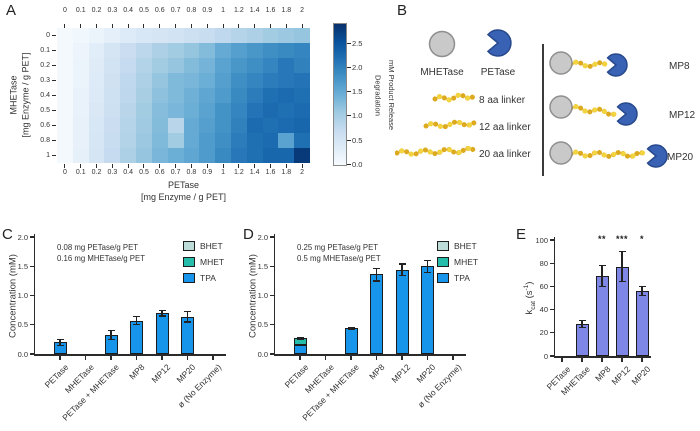  What do you see at coordinates (207, 10) in the screenshot?
I see `heatmap-x-tick-label: 0.9` at bounding box center [207, 10].